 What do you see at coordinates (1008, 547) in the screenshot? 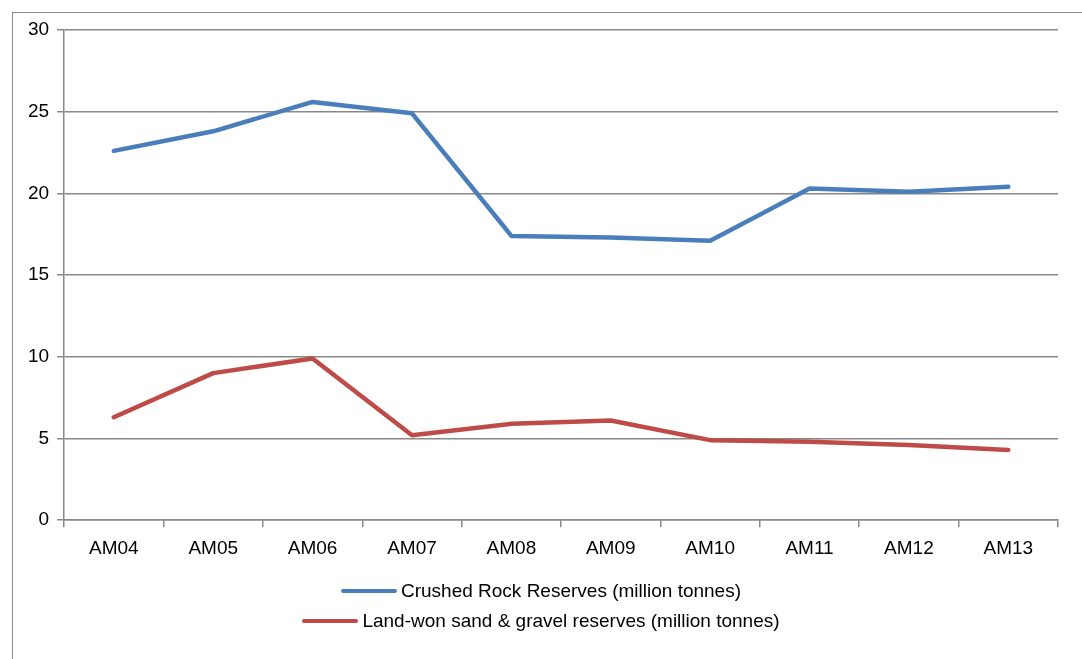
I see `x-tick-label: AM13` at bounding box center [1008, 547].